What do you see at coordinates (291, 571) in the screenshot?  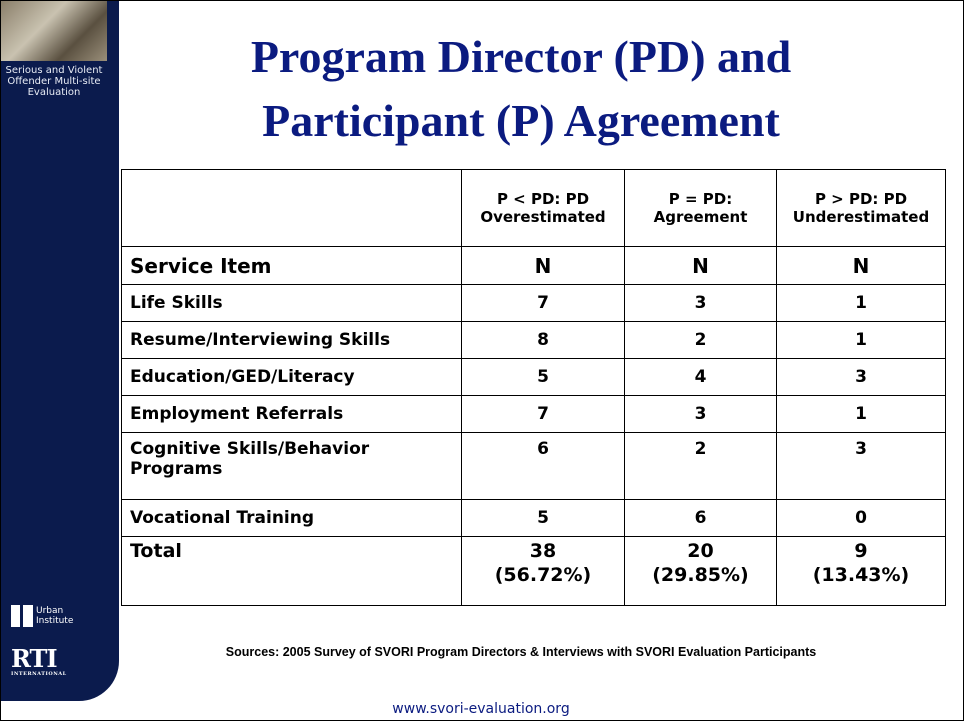 I see `row-label: Total` at bounding box center [291, 571].